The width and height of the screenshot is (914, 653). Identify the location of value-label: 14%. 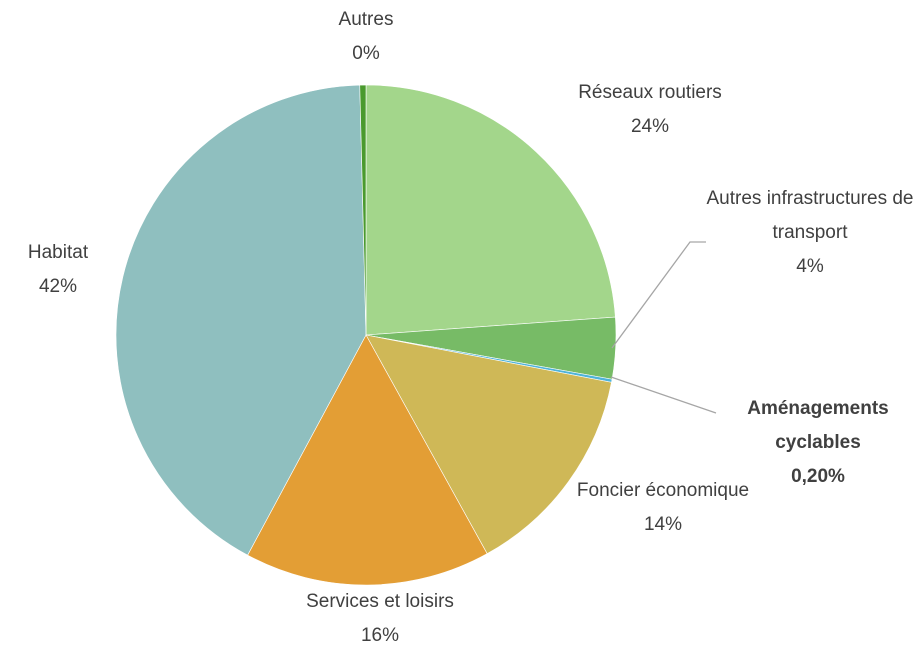
(663, 524).